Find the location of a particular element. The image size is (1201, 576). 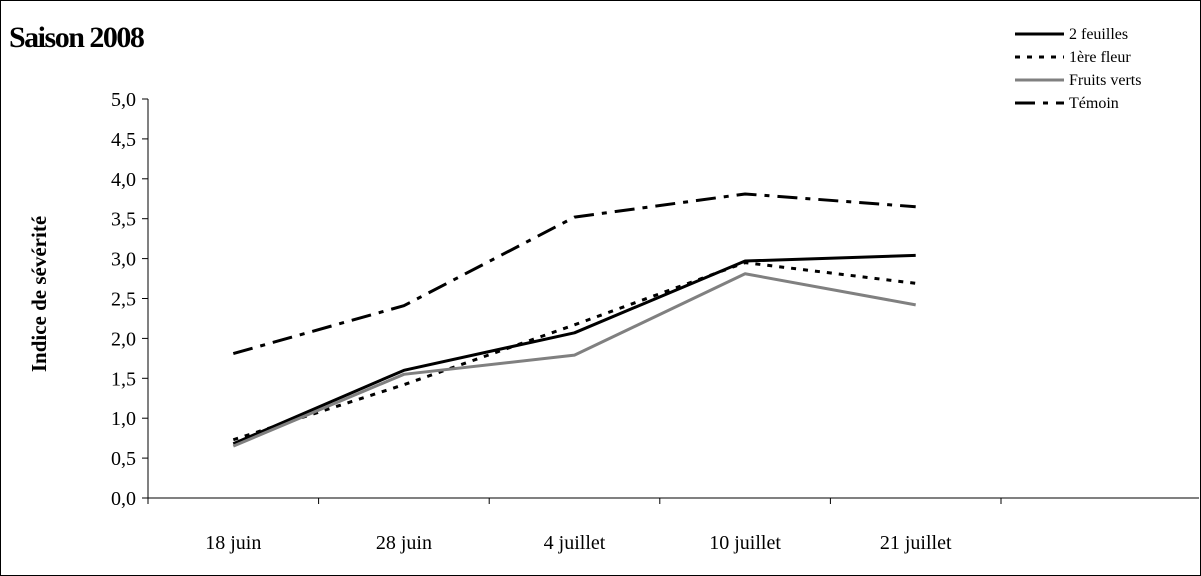

y-tick-label: 0,5 is located at coordinates (123, 459).